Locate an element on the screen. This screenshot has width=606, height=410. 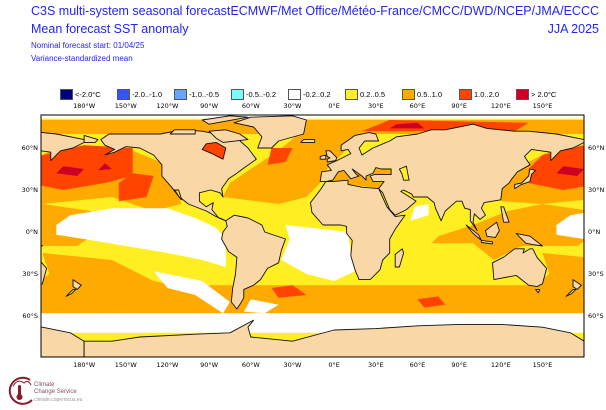
chart-title: C3S multi-system seasonal forecast is located at coordinates (131, 11).